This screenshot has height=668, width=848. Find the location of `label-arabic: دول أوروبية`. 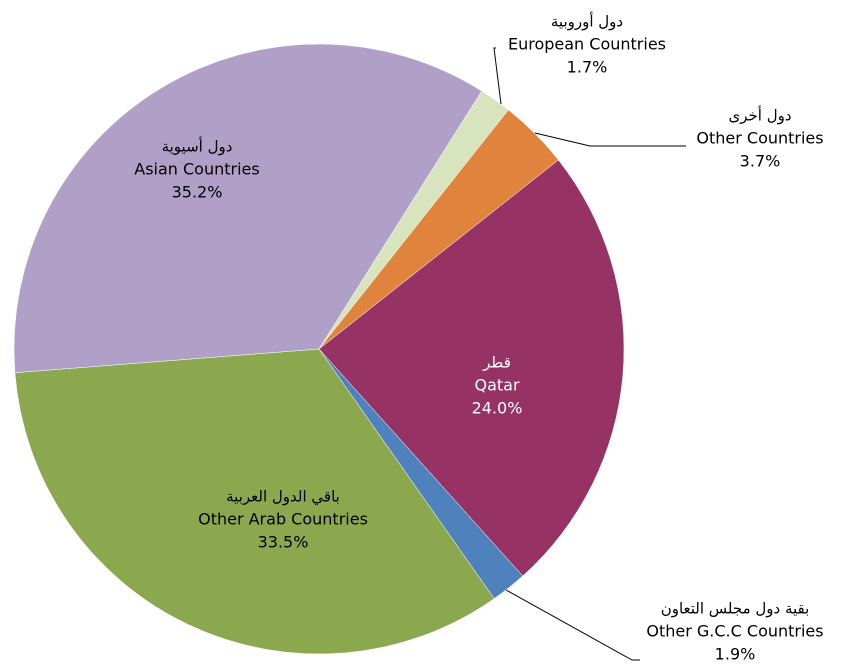

label-arabic: دول أوروبية is located at coordinates (587, 21).